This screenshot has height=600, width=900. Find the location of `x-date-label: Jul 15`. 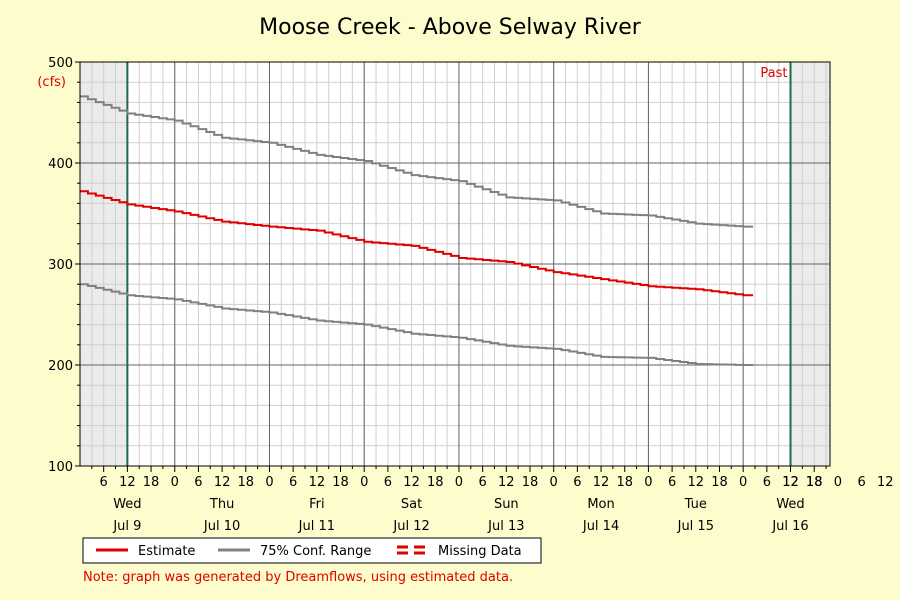

x-date-label: Jul 15 is located at coordinates (695, 526).